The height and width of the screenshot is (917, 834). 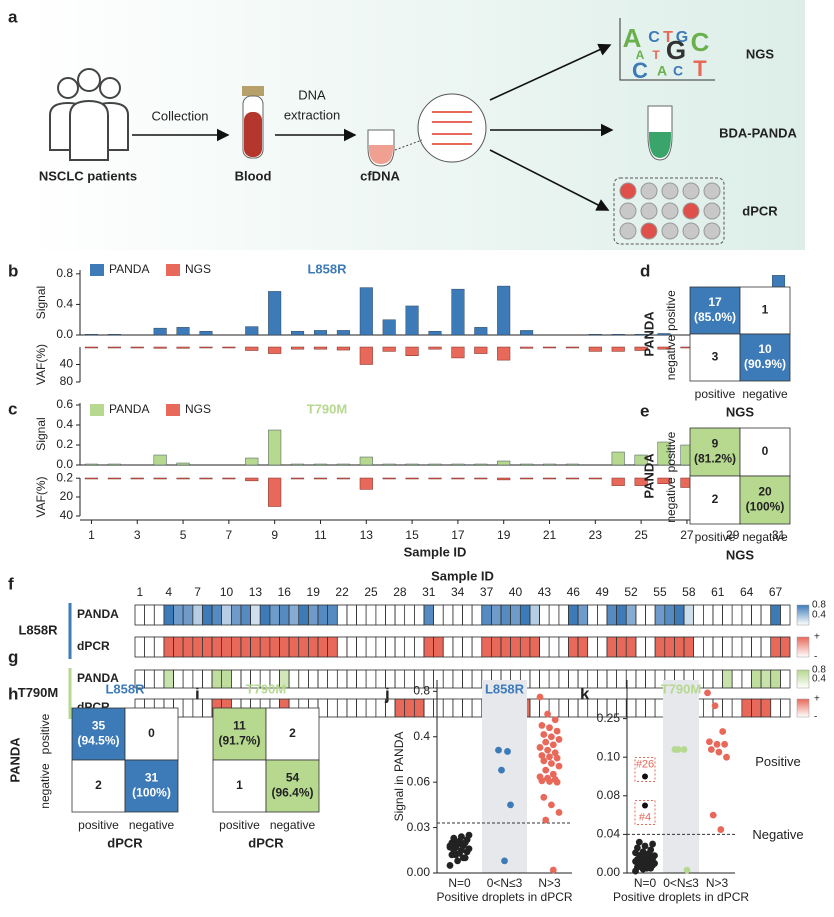 I want to click on sequence-logo: A C T G CA T GC A C T, so click(x=666, y=53).